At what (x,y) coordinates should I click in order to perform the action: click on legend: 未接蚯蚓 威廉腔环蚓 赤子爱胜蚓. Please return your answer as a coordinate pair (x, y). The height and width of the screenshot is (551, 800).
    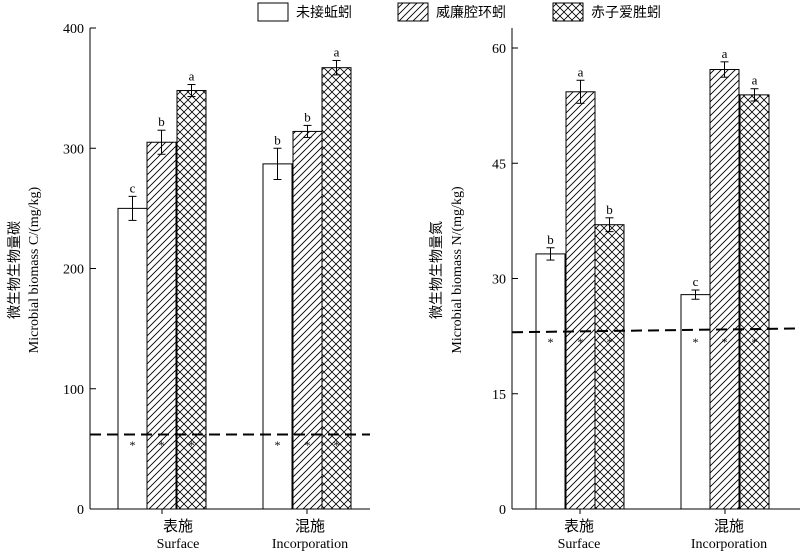
    Looking at the image, I should click on (459, 12).